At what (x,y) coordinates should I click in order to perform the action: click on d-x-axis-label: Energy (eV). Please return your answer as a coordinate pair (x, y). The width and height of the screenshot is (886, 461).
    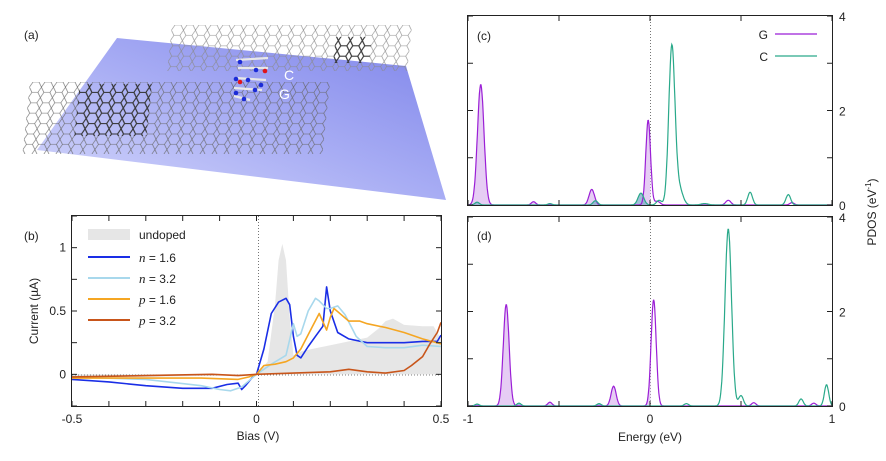
    Looking at the image, I should click on (650, 437).